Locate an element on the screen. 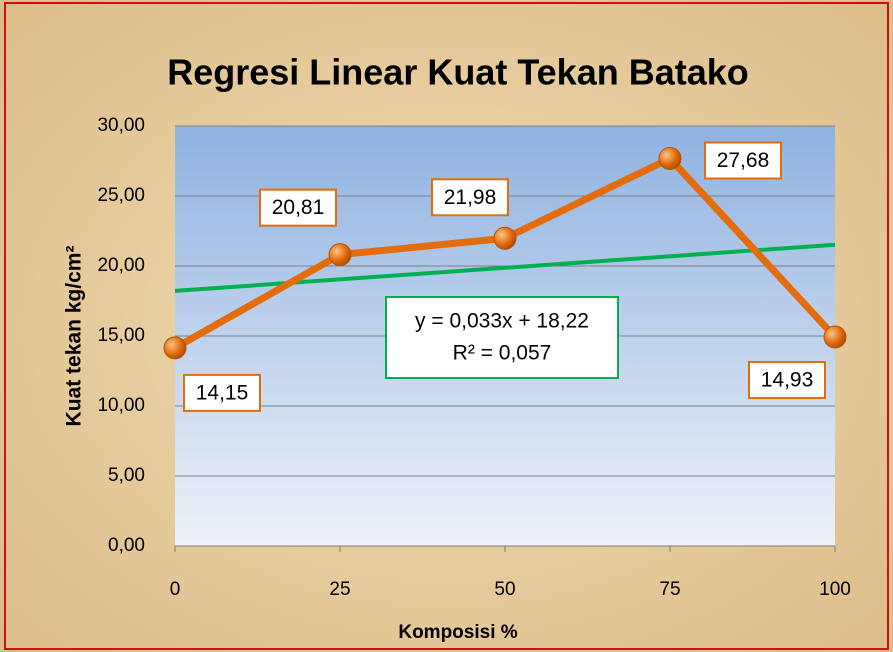  trendline-equation: y = 0,033x + 18,22 is located at coordinates (502, 321).